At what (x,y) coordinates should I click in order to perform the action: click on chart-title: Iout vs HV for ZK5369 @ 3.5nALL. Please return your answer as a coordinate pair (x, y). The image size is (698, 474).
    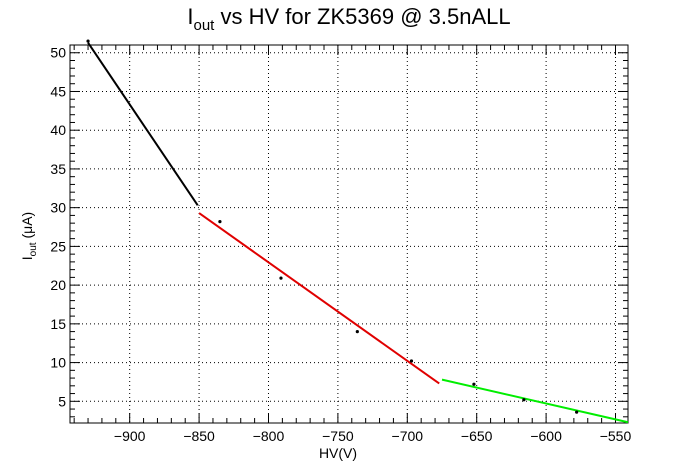
    Looking at the image, I should click on (348, 19).